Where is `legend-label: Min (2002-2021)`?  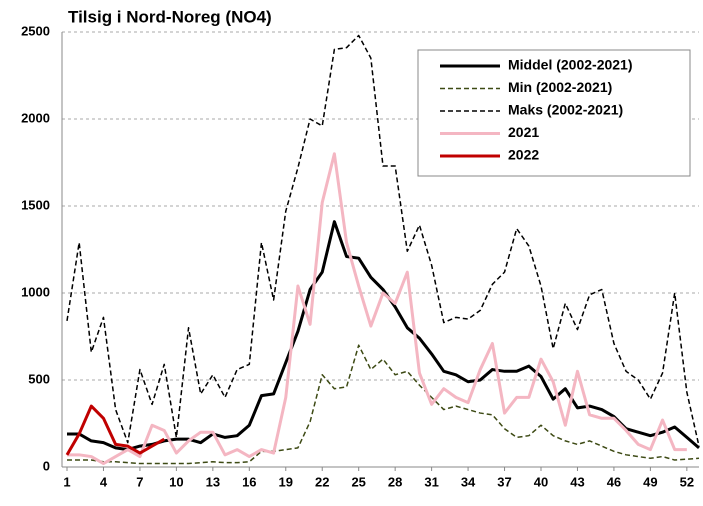
legend-label: Min (2002-2021) is located at coordinates (560, 87).